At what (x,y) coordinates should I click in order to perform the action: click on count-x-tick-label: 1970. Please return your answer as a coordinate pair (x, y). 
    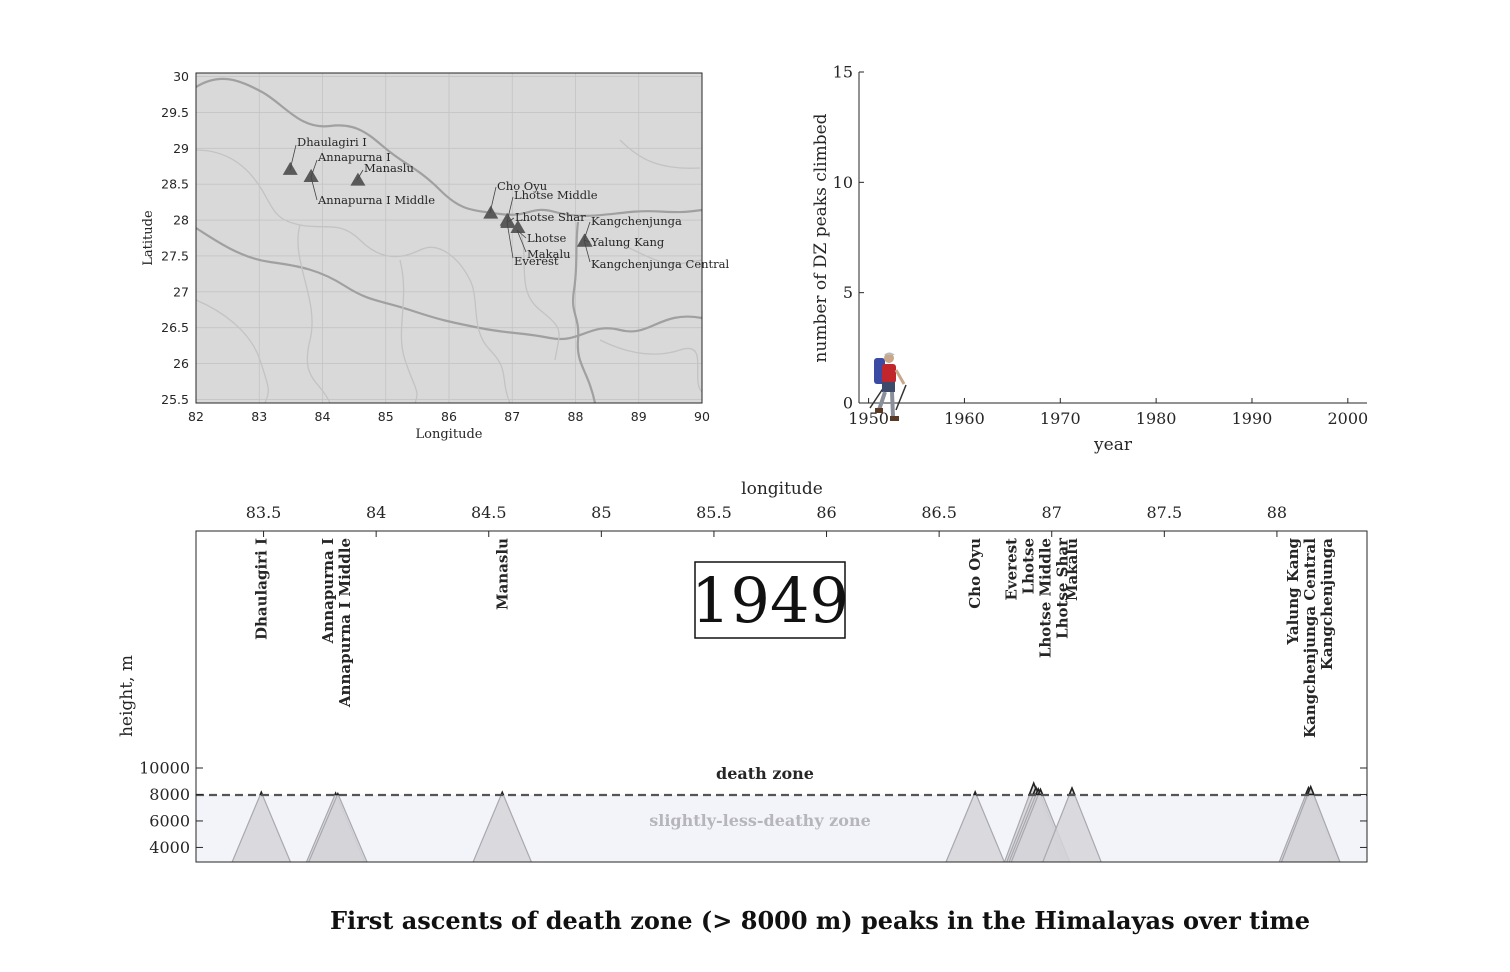
    Looking at the image, I should click on (1060, 418).